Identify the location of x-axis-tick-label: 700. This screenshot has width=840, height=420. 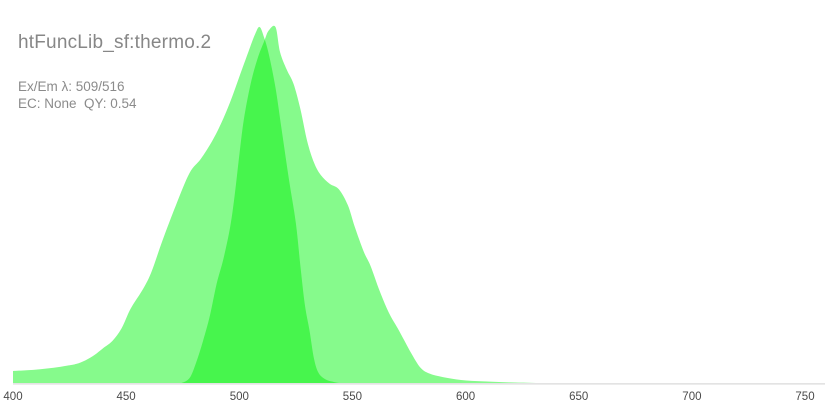
(691, 397).